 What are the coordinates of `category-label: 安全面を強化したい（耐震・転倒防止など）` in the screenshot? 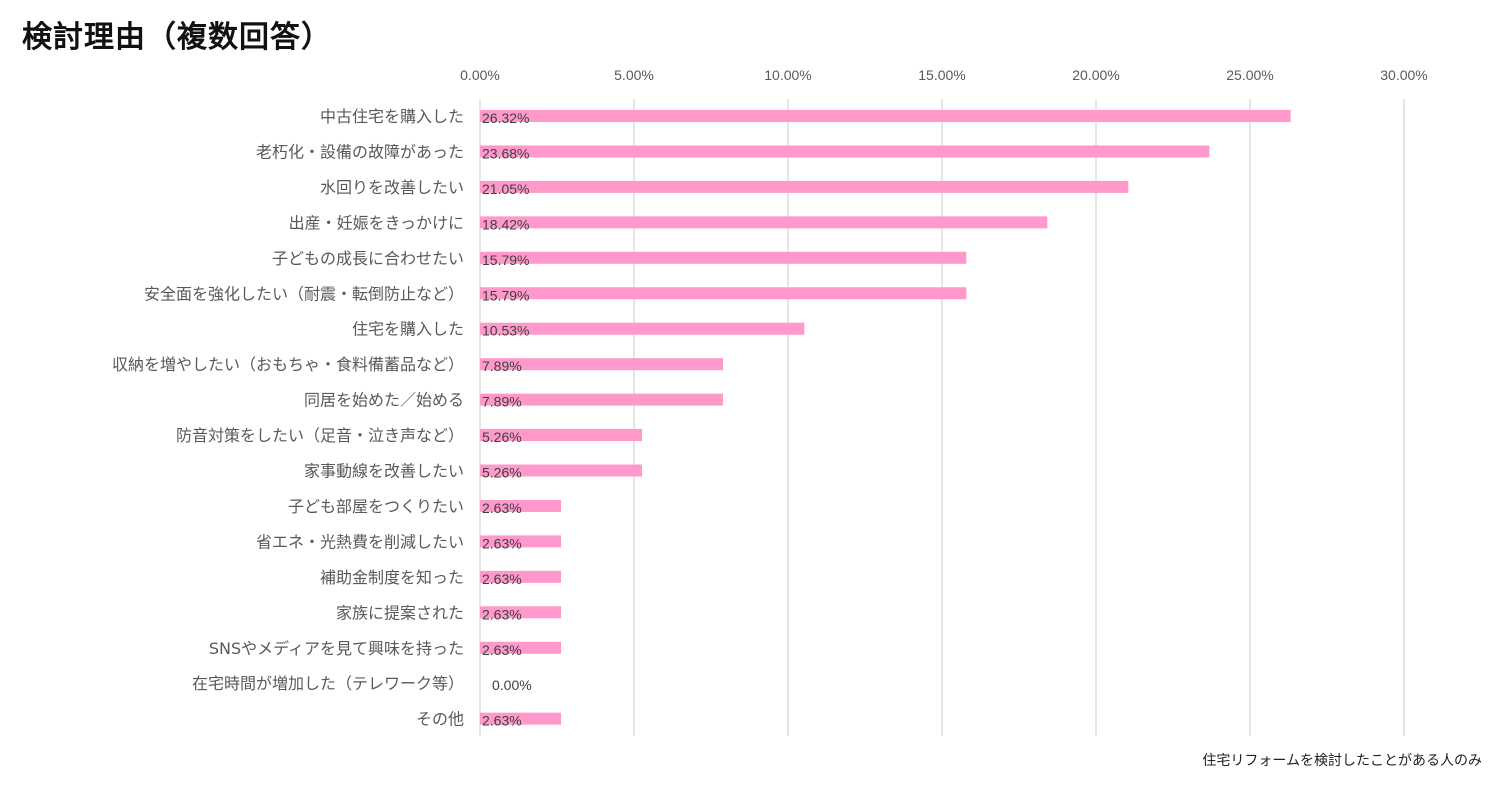 It's located at (304, 293).